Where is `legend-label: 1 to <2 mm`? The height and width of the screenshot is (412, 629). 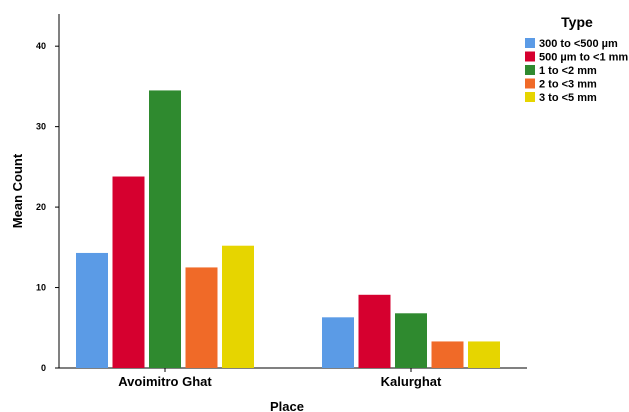
legend-label: 1 to <2 mm is located at coordinates (568, 71).